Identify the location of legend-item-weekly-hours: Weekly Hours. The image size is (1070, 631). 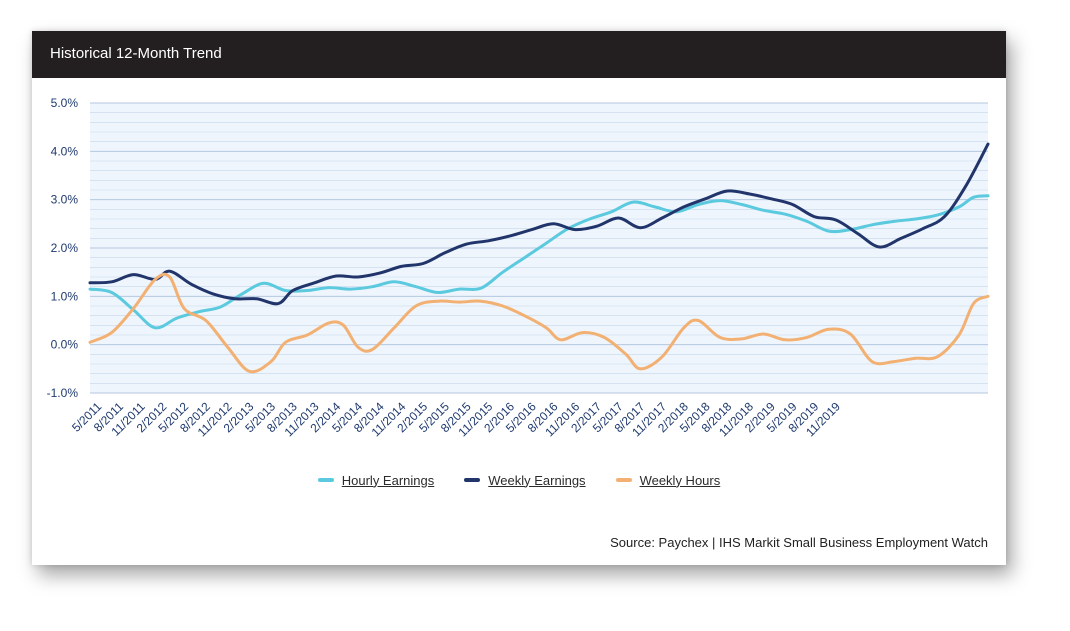
(668, 480).